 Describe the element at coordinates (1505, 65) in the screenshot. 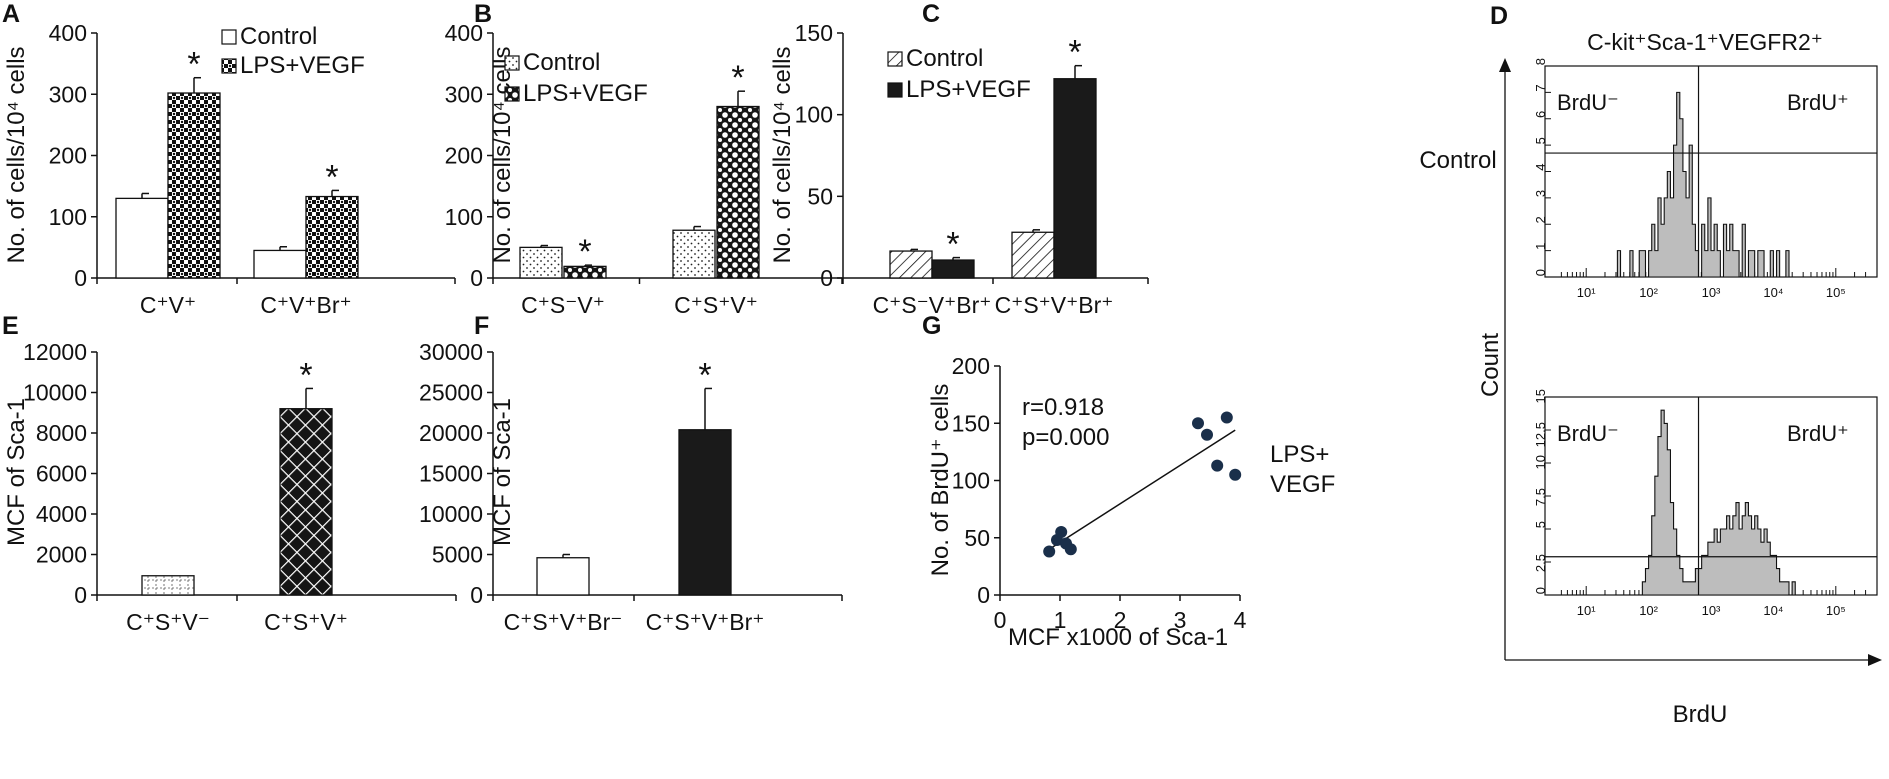

I see `count-axis-arrow` at that location.